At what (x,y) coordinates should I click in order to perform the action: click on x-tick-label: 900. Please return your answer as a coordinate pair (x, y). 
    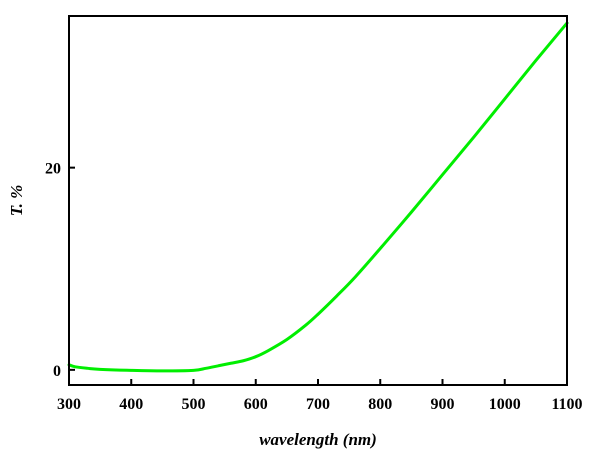
    Looking at the image, I should click on (443, 404).